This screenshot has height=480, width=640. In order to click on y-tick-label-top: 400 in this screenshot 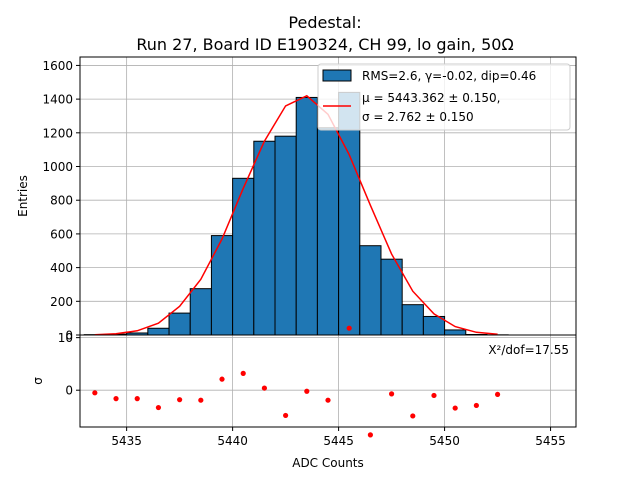, I will do `click(61, 268)`.